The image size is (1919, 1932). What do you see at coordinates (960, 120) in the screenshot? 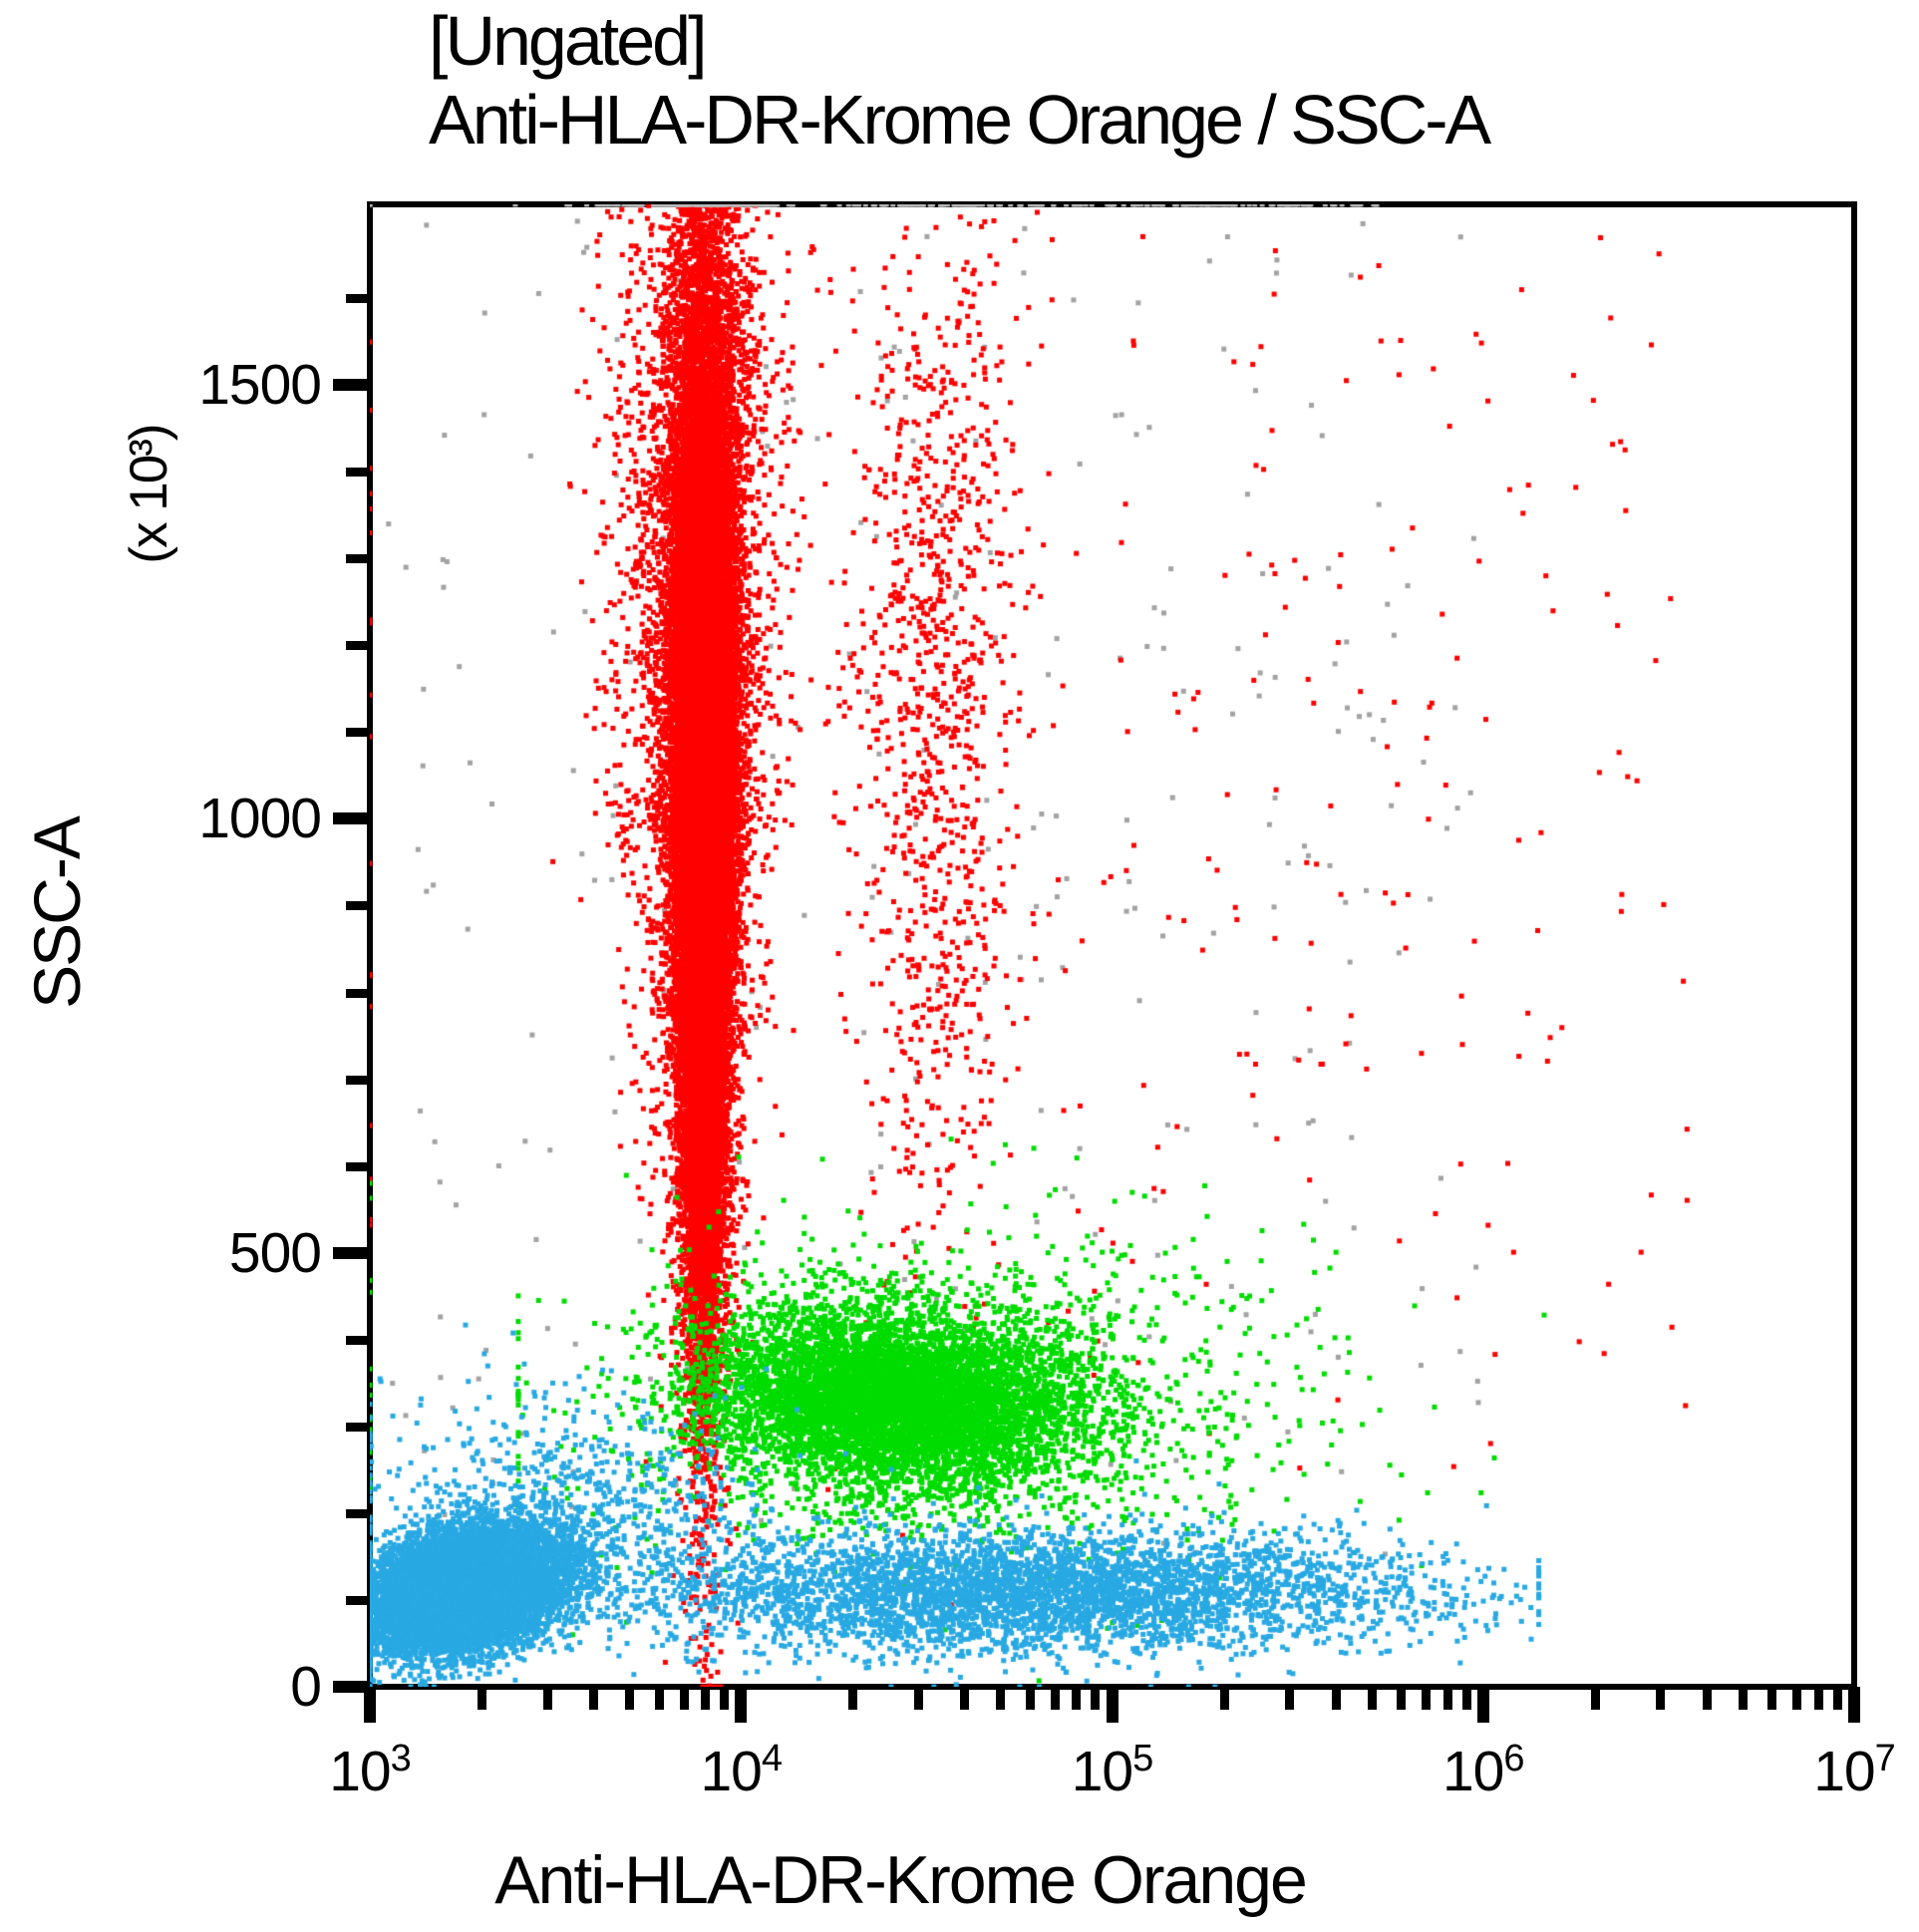
I see `plot-parameters-title: Anti-HLA-DR-Krome Orange / SSC-A` at bounding box center [960, 120].